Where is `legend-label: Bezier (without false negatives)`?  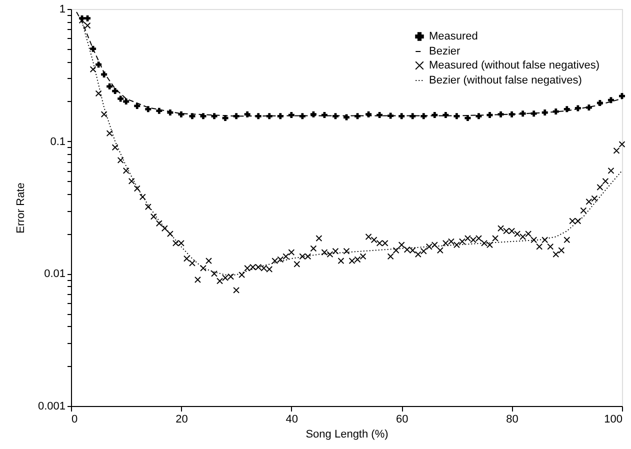
legend-label: Bezier (without false negatives) is located at coordinates (505, 80).